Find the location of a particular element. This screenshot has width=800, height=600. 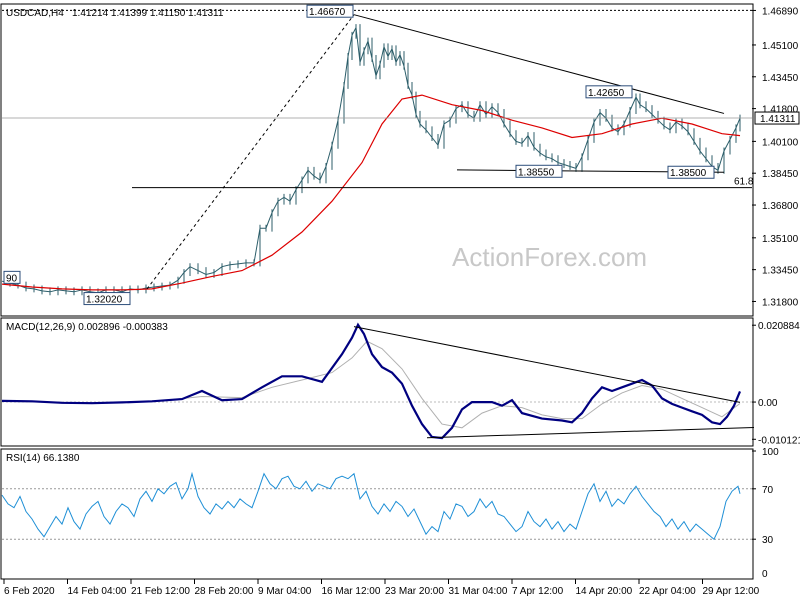

price-y-tick-label: 1.43450 is located at coordinates (780, 78).